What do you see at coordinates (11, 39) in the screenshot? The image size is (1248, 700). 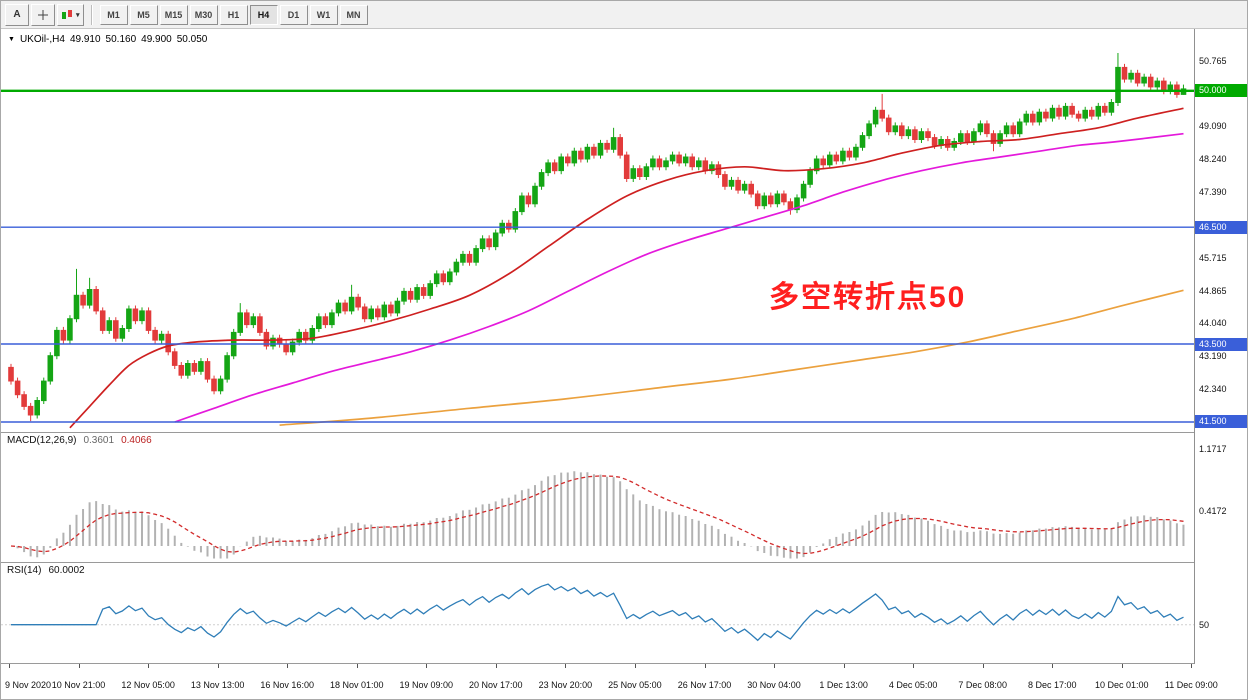 I see `chart-expand-icon: ▼` at bounding box center [11, 39].